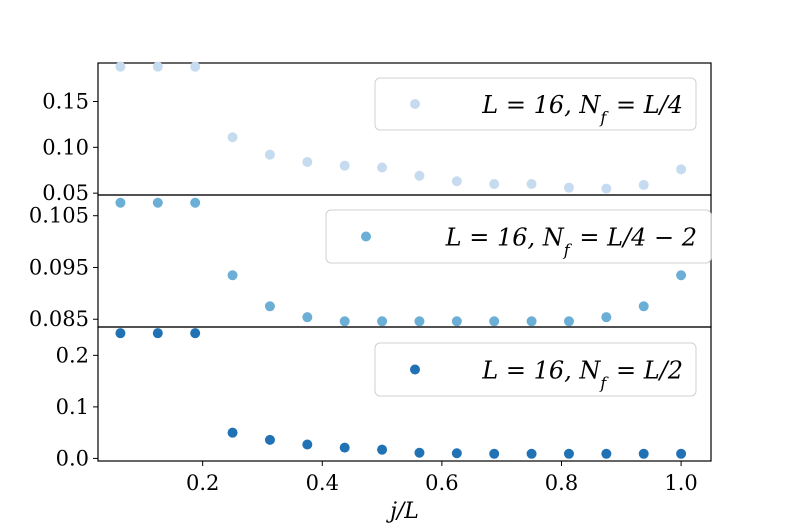 The width and height of the screenshot is (789, 526). What do you see at coordinates (59, 267) in the screenshot?
I see `y-tick-label: 0.095` at bounding box center [59, 267].